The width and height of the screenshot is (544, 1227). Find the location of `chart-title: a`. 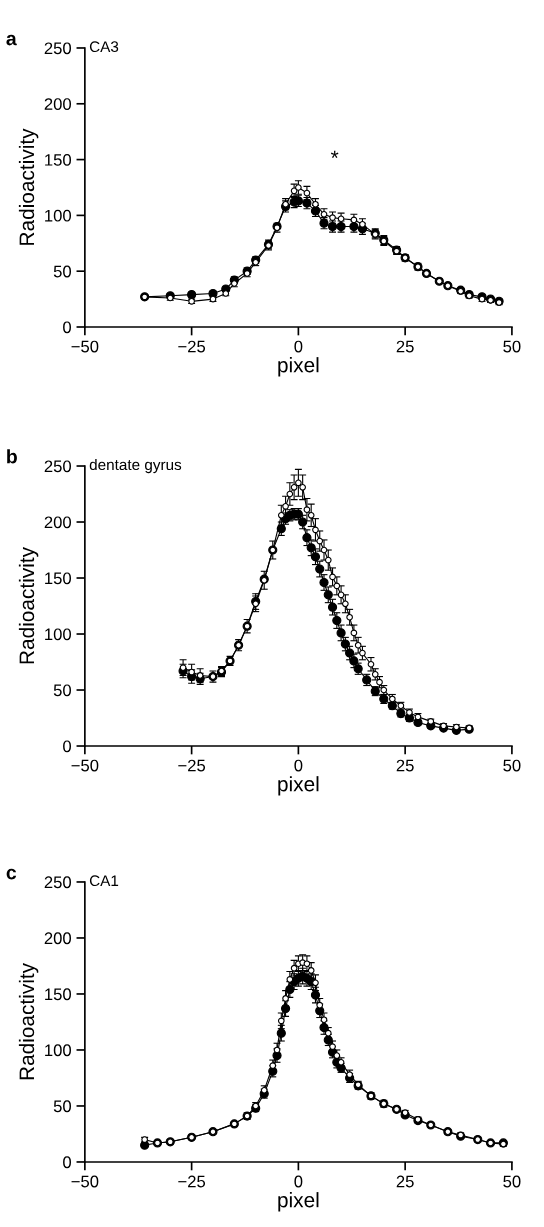

chart-title: a is located at coordinates (11, 40).